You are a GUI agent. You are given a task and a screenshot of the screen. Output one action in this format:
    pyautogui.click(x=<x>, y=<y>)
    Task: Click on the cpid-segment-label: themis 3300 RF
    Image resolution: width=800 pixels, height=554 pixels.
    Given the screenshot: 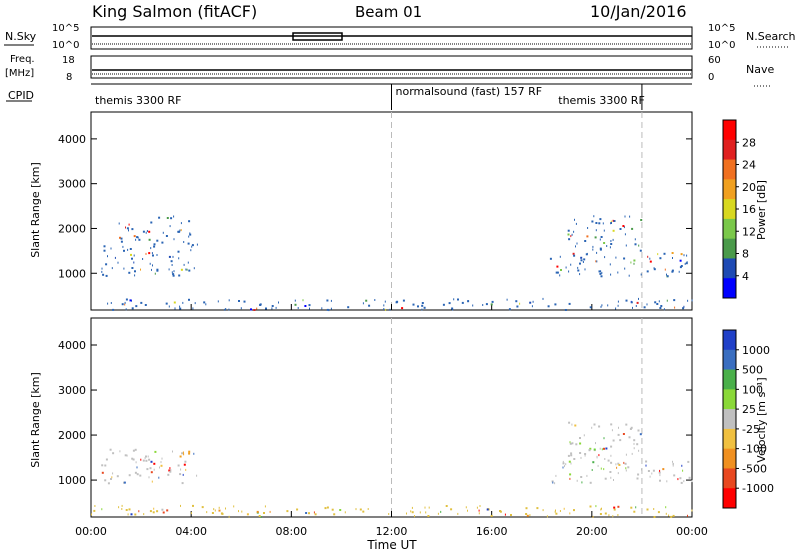 What is the action you would take?
    pyautogui.click(x=138, y=100)
    